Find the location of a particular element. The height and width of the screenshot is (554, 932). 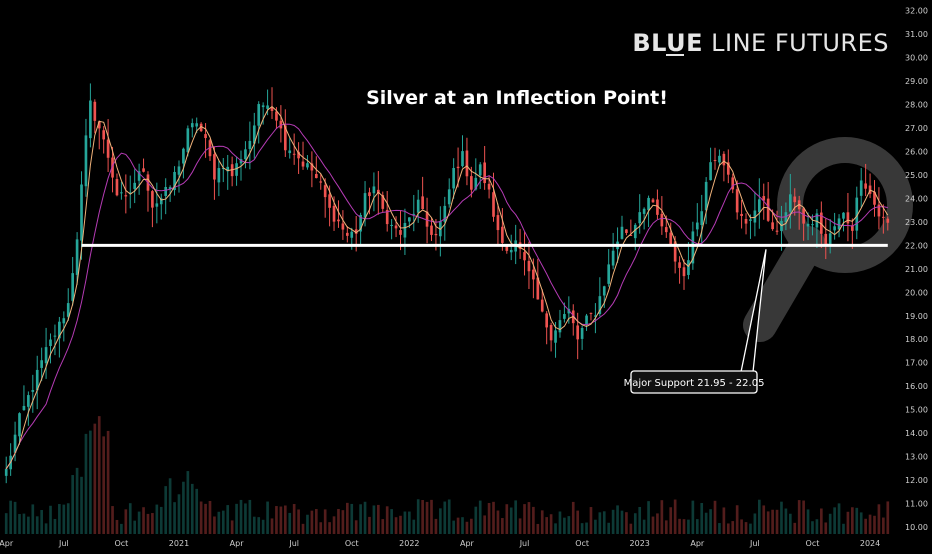

x-tick-label: 2021 is located at coordinates (179, 543).